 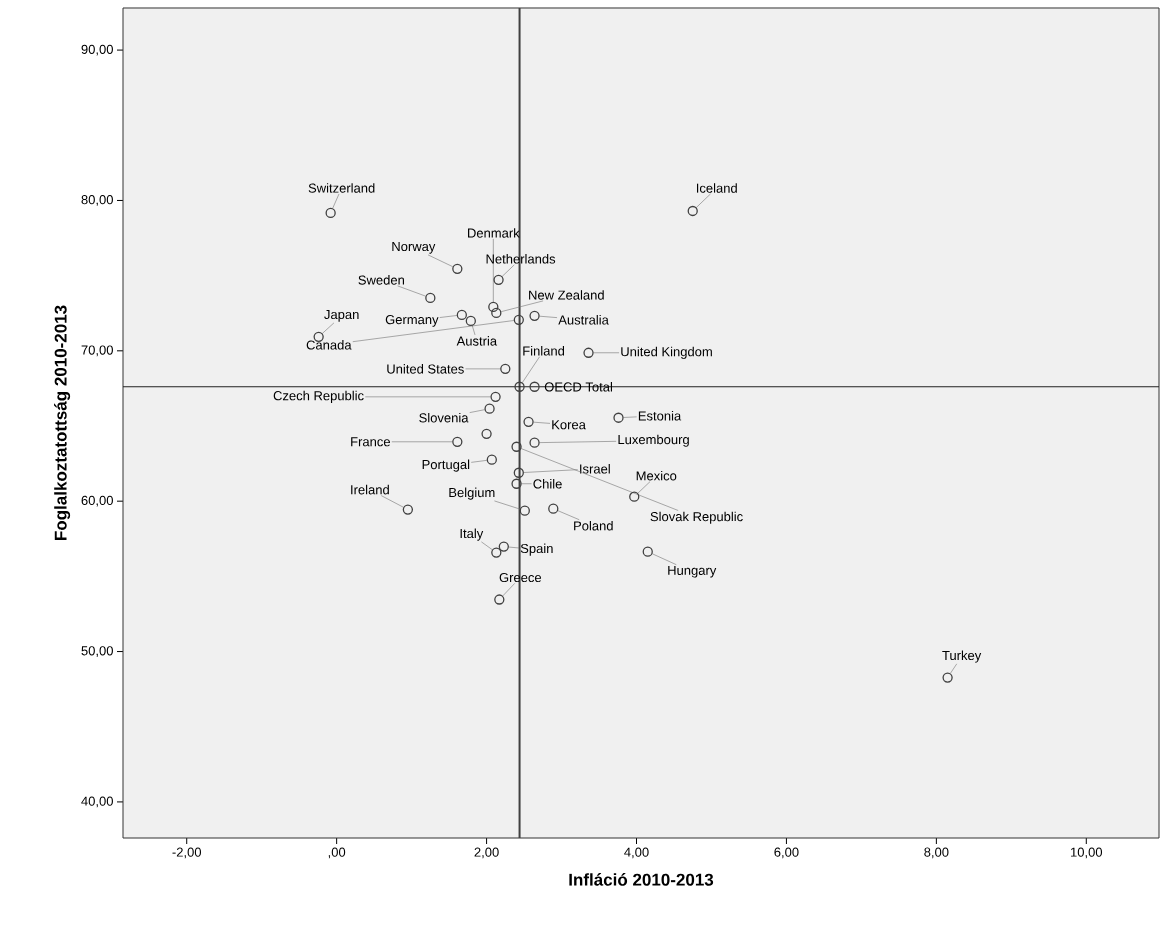 I want to click on annotation: Chile, so click(x=547, y=483).